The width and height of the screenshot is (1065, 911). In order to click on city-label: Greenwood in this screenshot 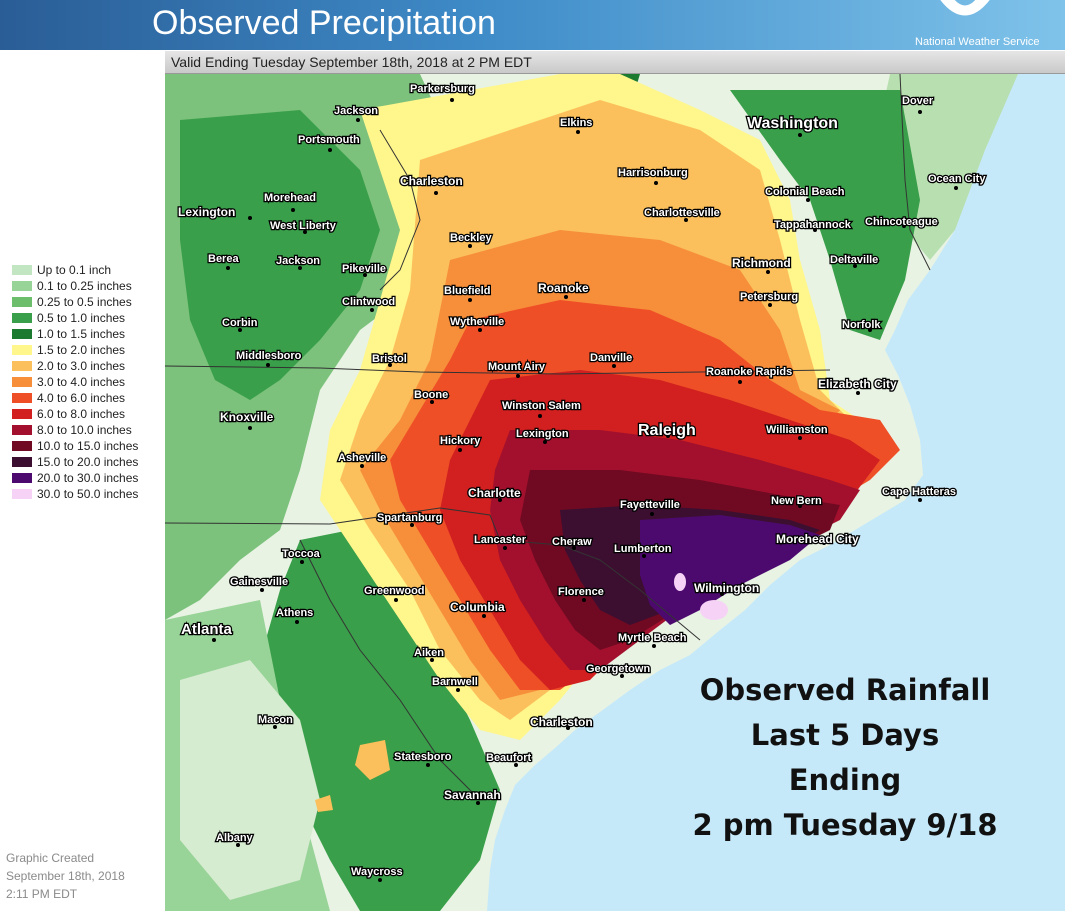, I will do `click(394, 591)`.